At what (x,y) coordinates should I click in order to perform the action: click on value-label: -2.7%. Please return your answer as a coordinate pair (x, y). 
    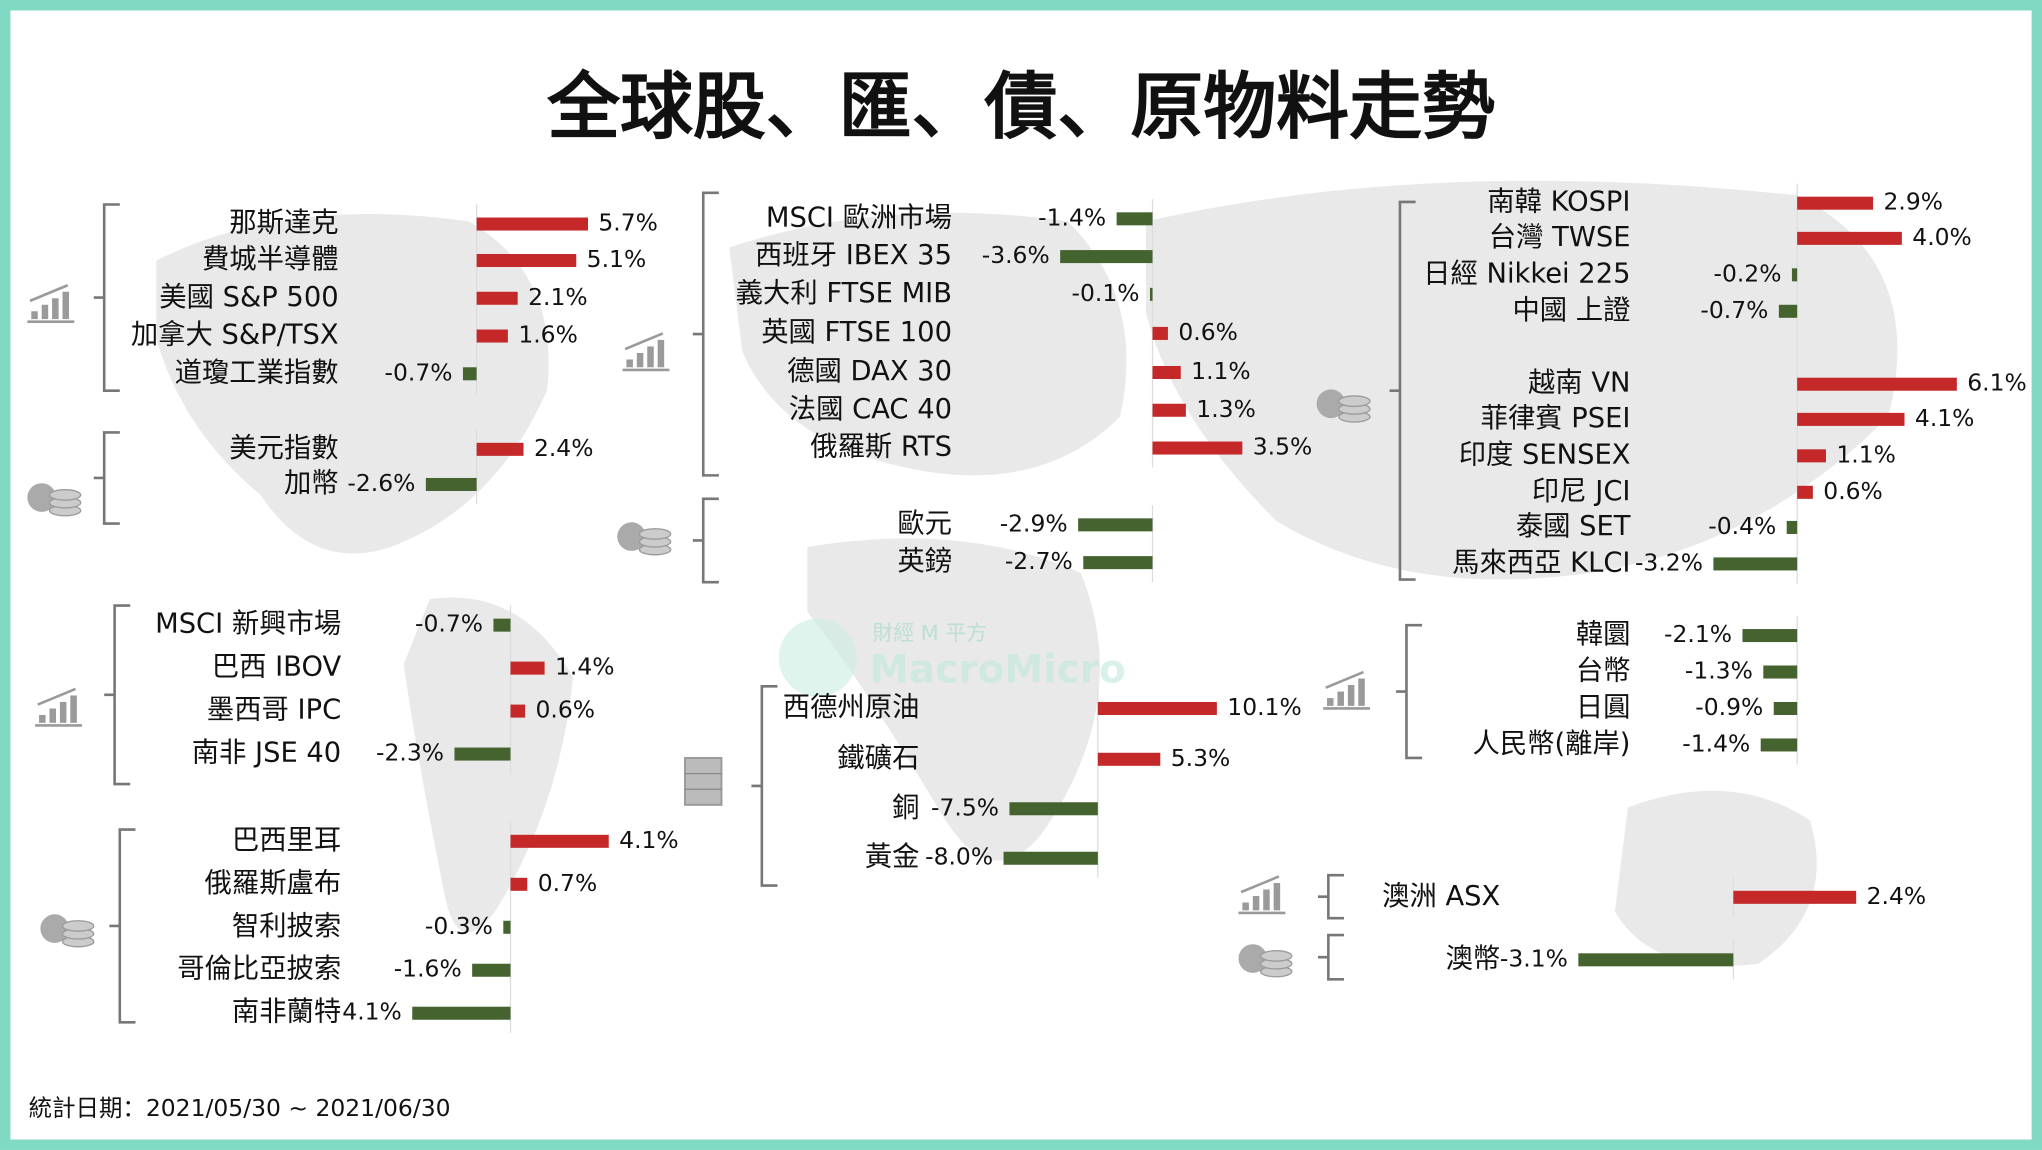
    Looking at the image, I should click on (1039, 561).